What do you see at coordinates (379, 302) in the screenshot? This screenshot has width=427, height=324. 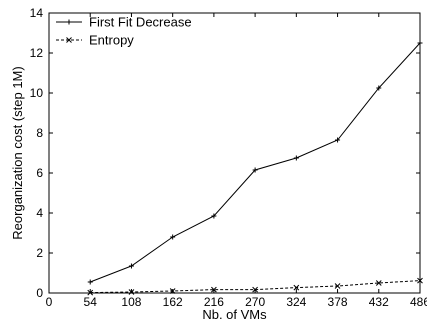 I see `x-tick-label: 432` at bounding box center [379, 302].